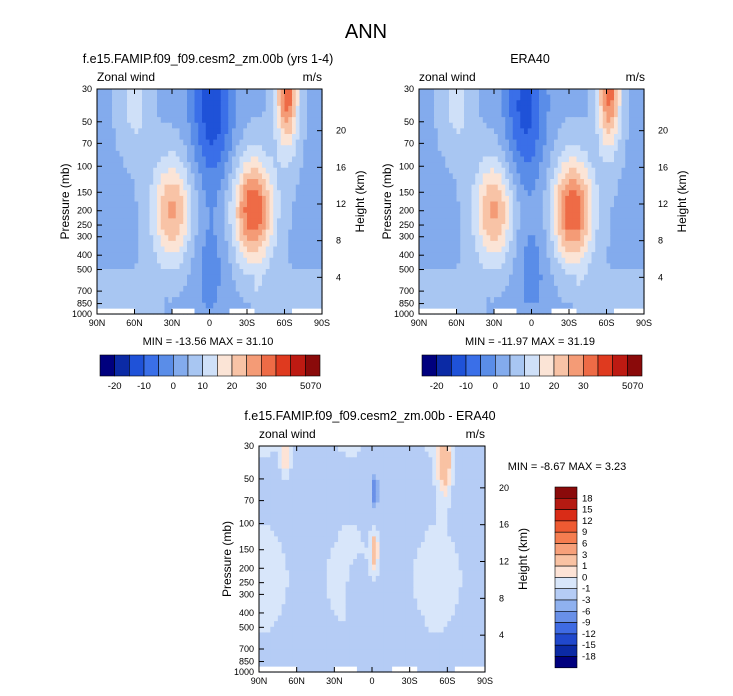 The width and height of the screenshot is (733, 696). Describe the element at coordinates (210, 202) in the screenshot. I see `panel-model-field` at that location.